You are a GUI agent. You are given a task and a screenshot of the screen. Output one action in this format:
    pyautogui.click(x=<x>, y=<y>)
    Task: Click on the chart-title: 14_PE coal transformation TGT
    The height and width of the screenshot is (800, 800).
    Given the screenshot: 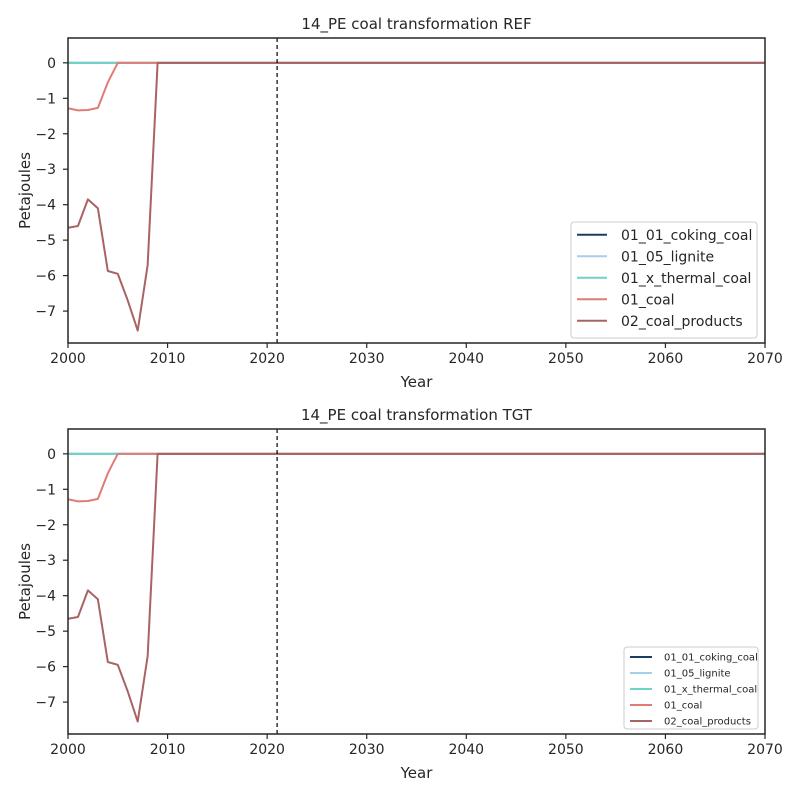 What is the action you would take?
    pyautogui.click(x=417, y=415)
    